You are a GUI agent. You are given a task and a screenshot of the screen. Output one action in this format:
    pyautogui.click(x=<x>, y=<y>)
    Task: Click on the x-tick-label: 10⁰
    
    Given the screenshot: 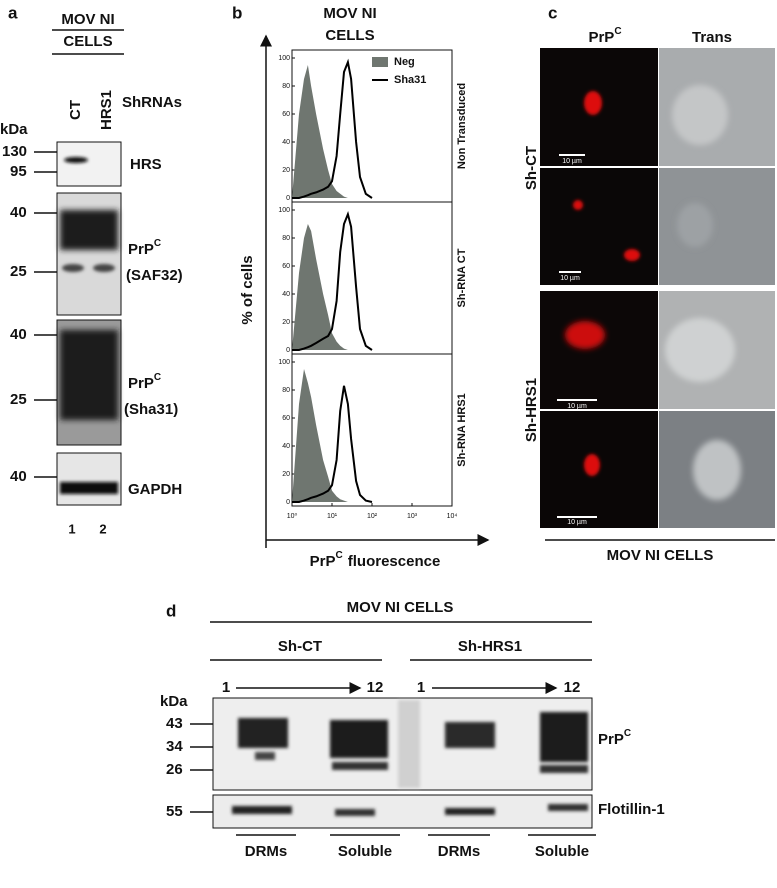 What is the action you would take?
    pyautogui.click(x=292, y=516)
    